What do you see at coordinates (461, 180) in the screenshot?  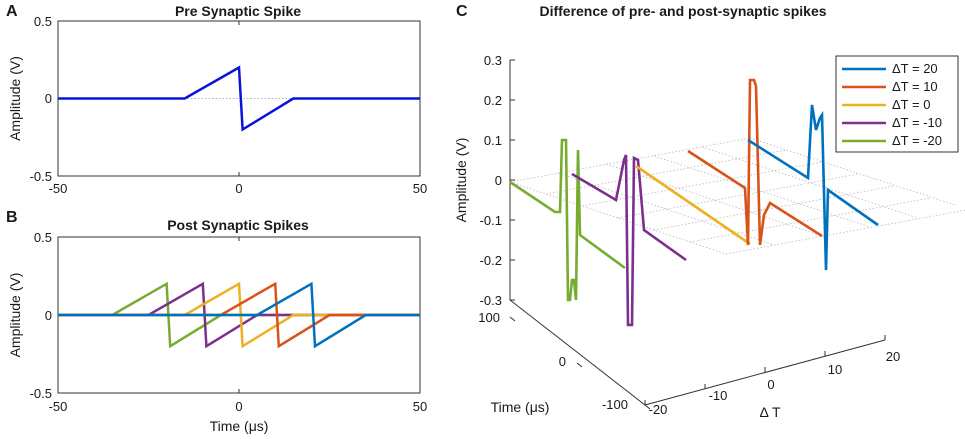 I see `panel-c-zlabel: Amplitude (V)` at bounding box center [461, 180].